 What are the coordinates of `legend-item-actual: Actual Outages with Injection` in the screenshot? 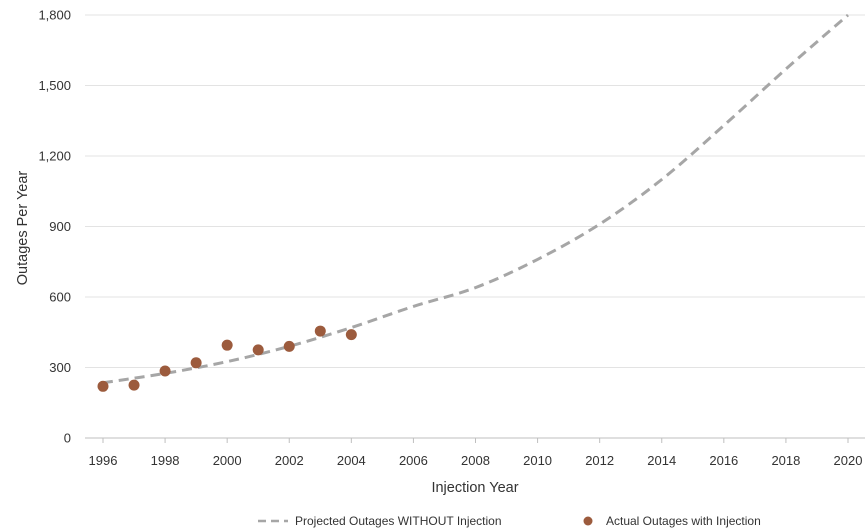 It's located at (672, 521).